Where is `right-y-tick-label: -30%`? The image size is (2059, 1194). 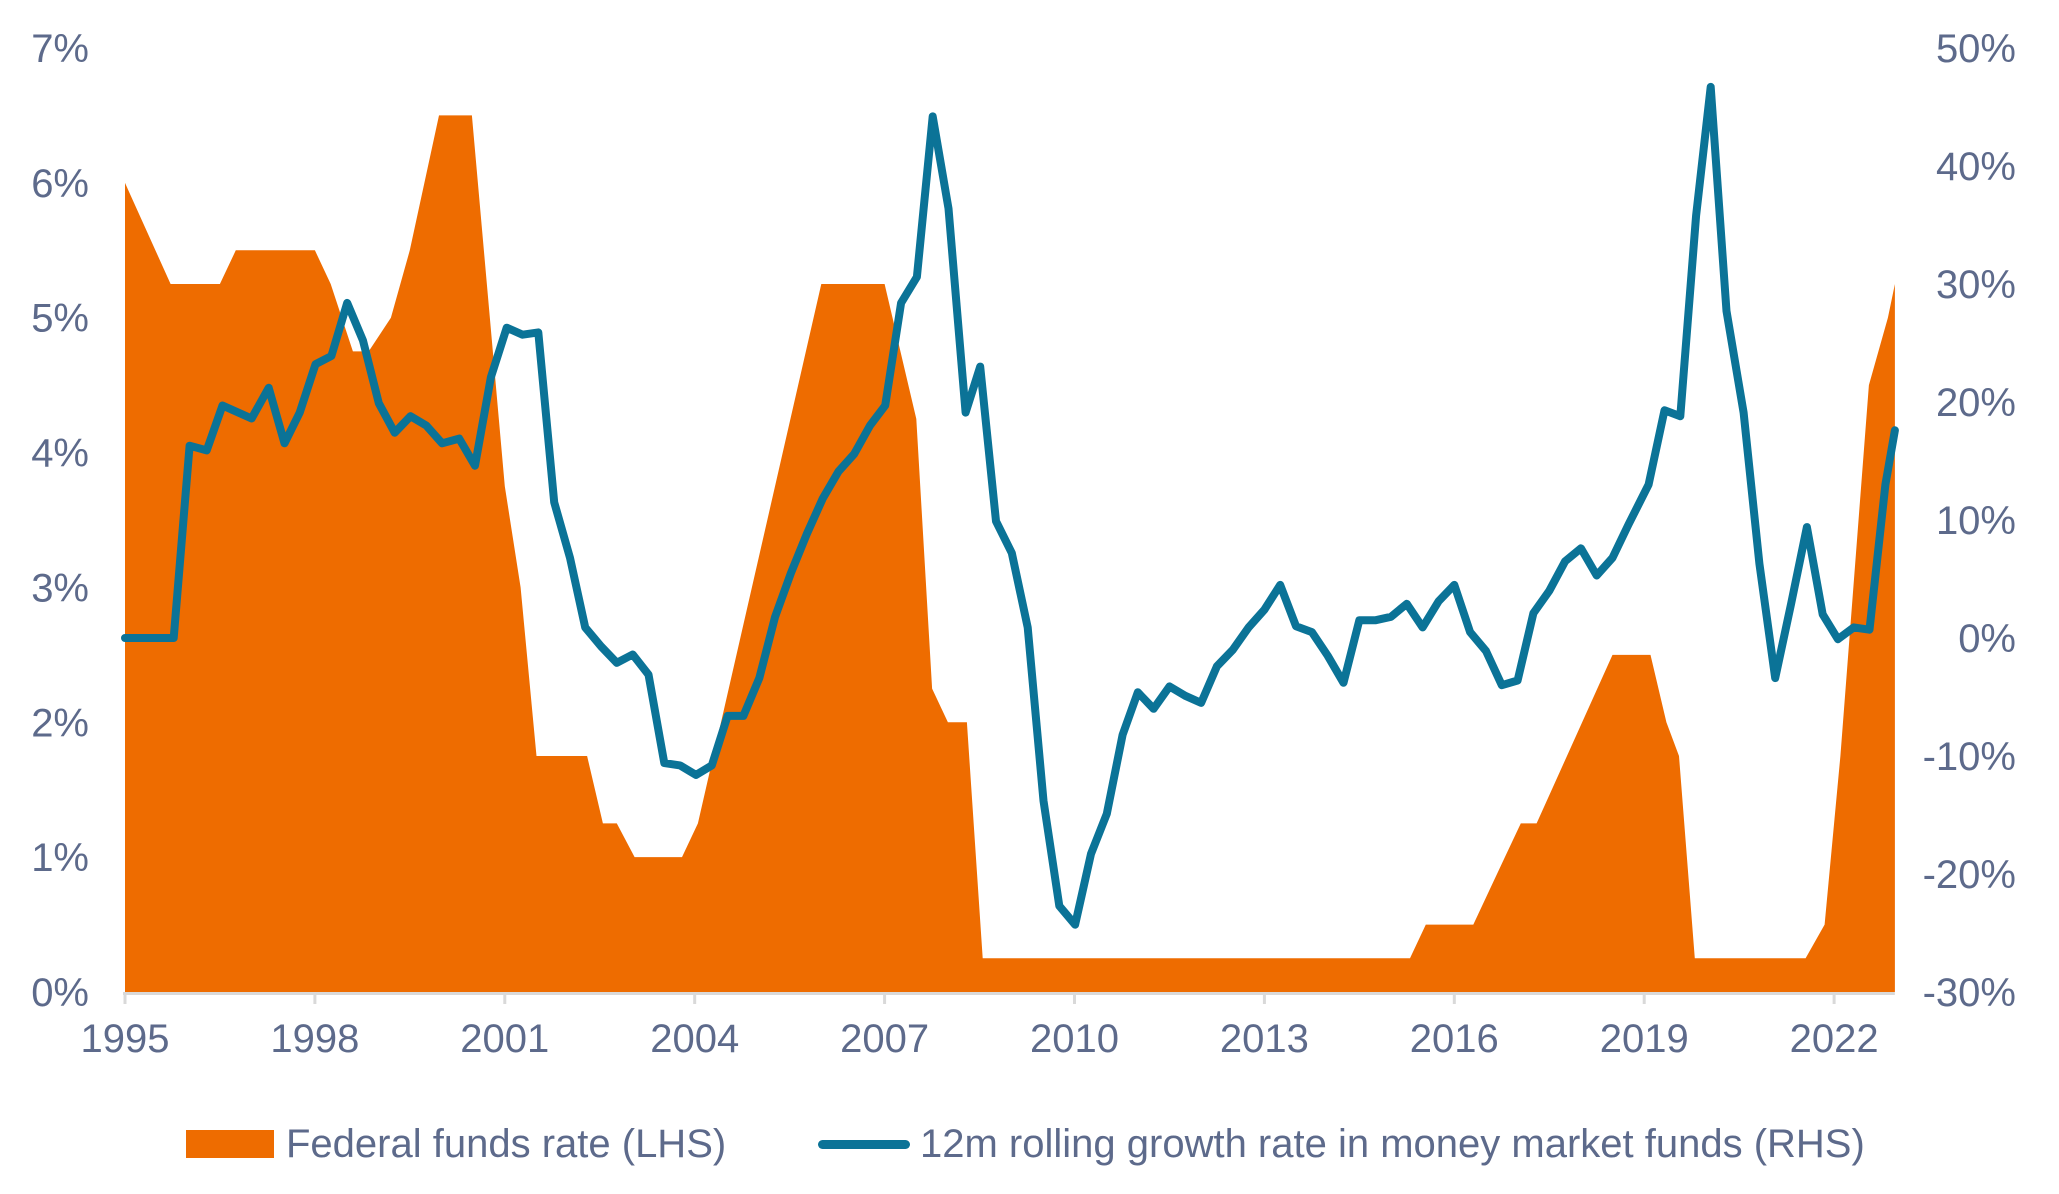 right-y-tick-label: -30% is located at coordinates (1969, 993).